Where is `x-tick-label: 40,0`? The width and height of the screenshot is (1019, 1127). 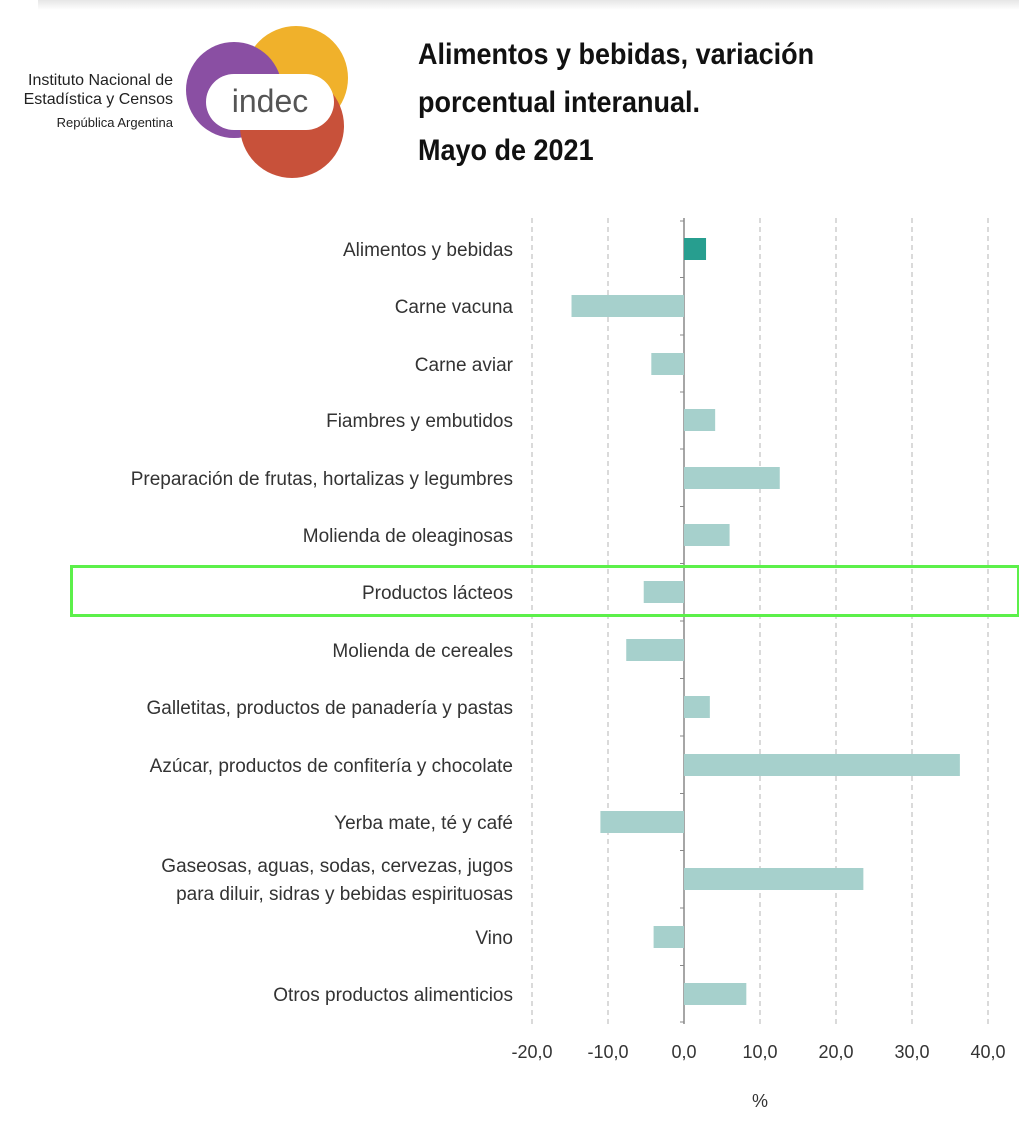 x-tick-label: 40,0 is located at coordinates (987, 1052).